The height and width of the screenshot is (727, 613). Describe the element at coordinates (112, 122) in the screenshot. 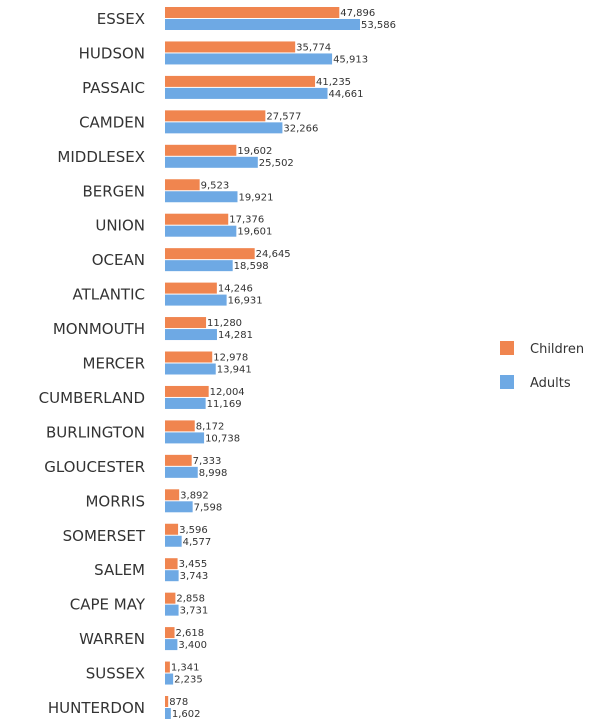

I see `category-label-camden: CAMDEN` at that location.